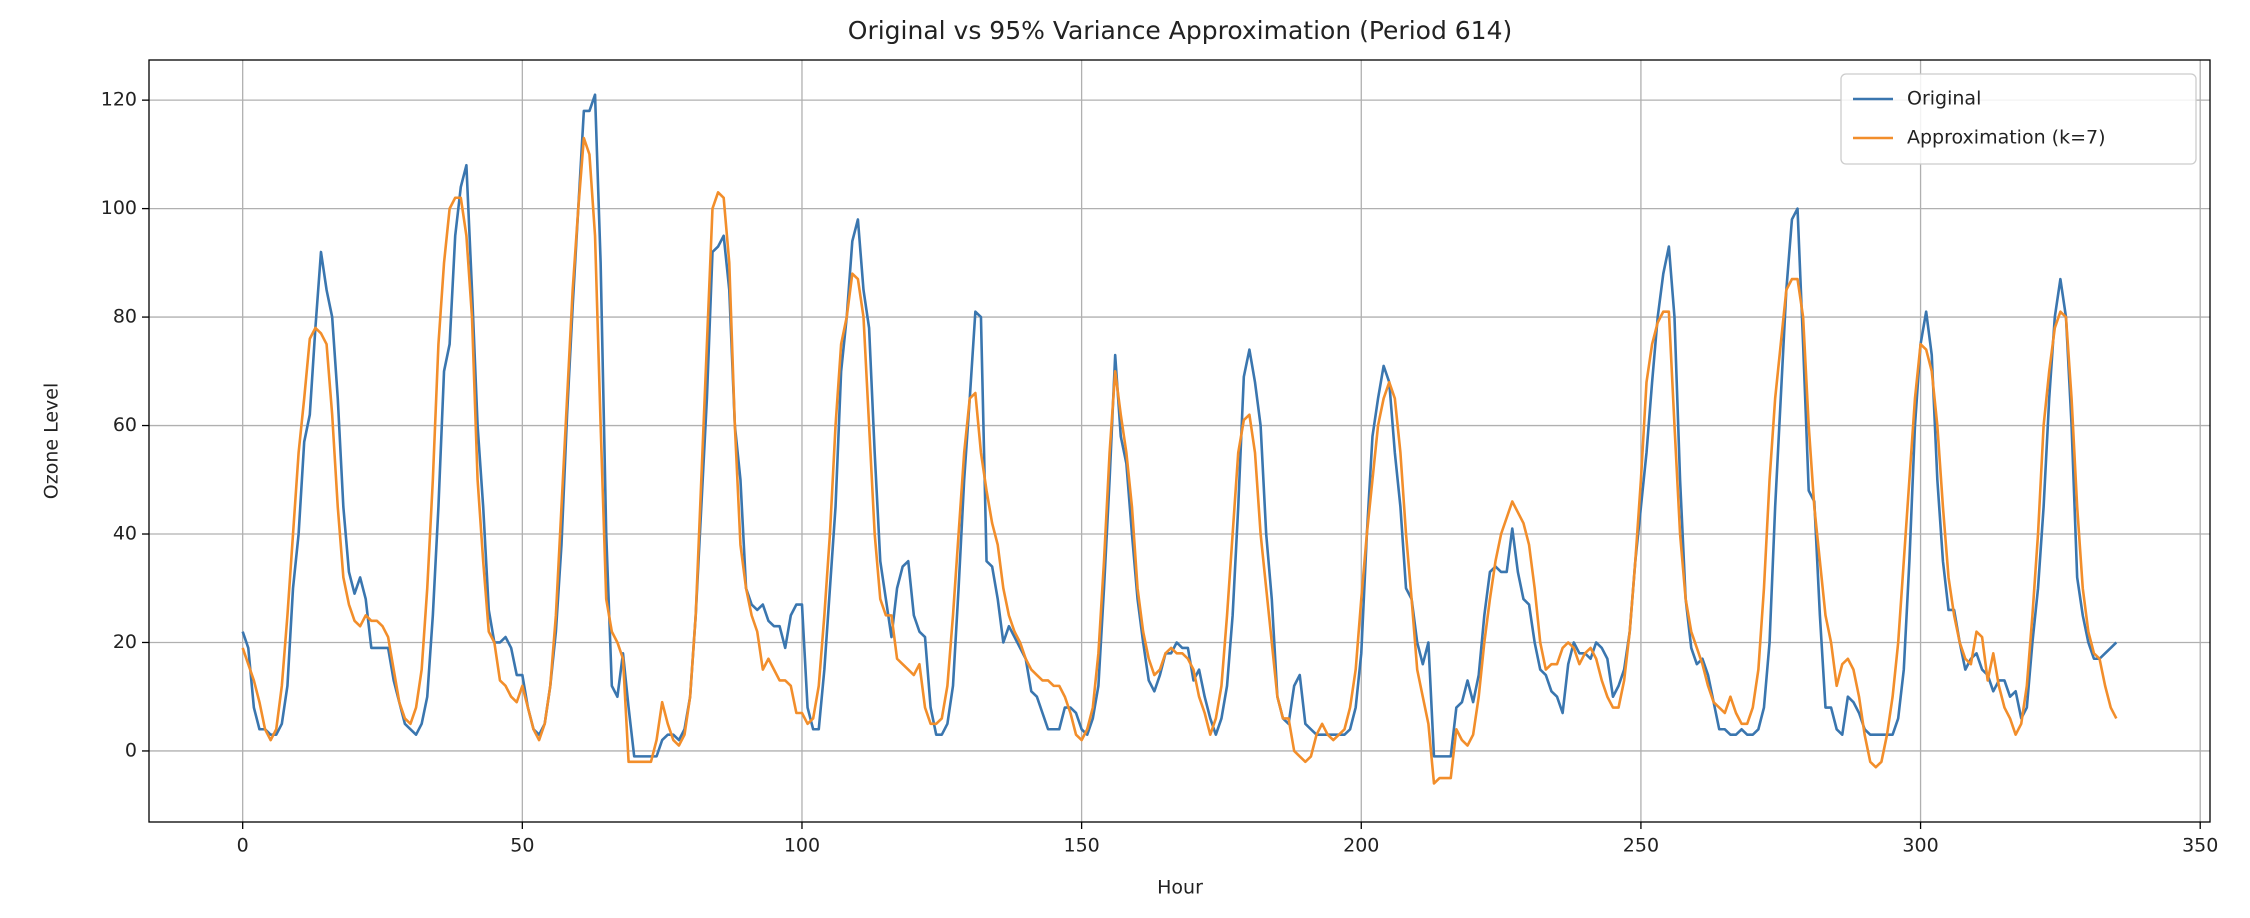 Image resolution: width=2250 pixels, height=918 pixels. I want to click on y-axis-label: Ozone Level, so click(52, 441).